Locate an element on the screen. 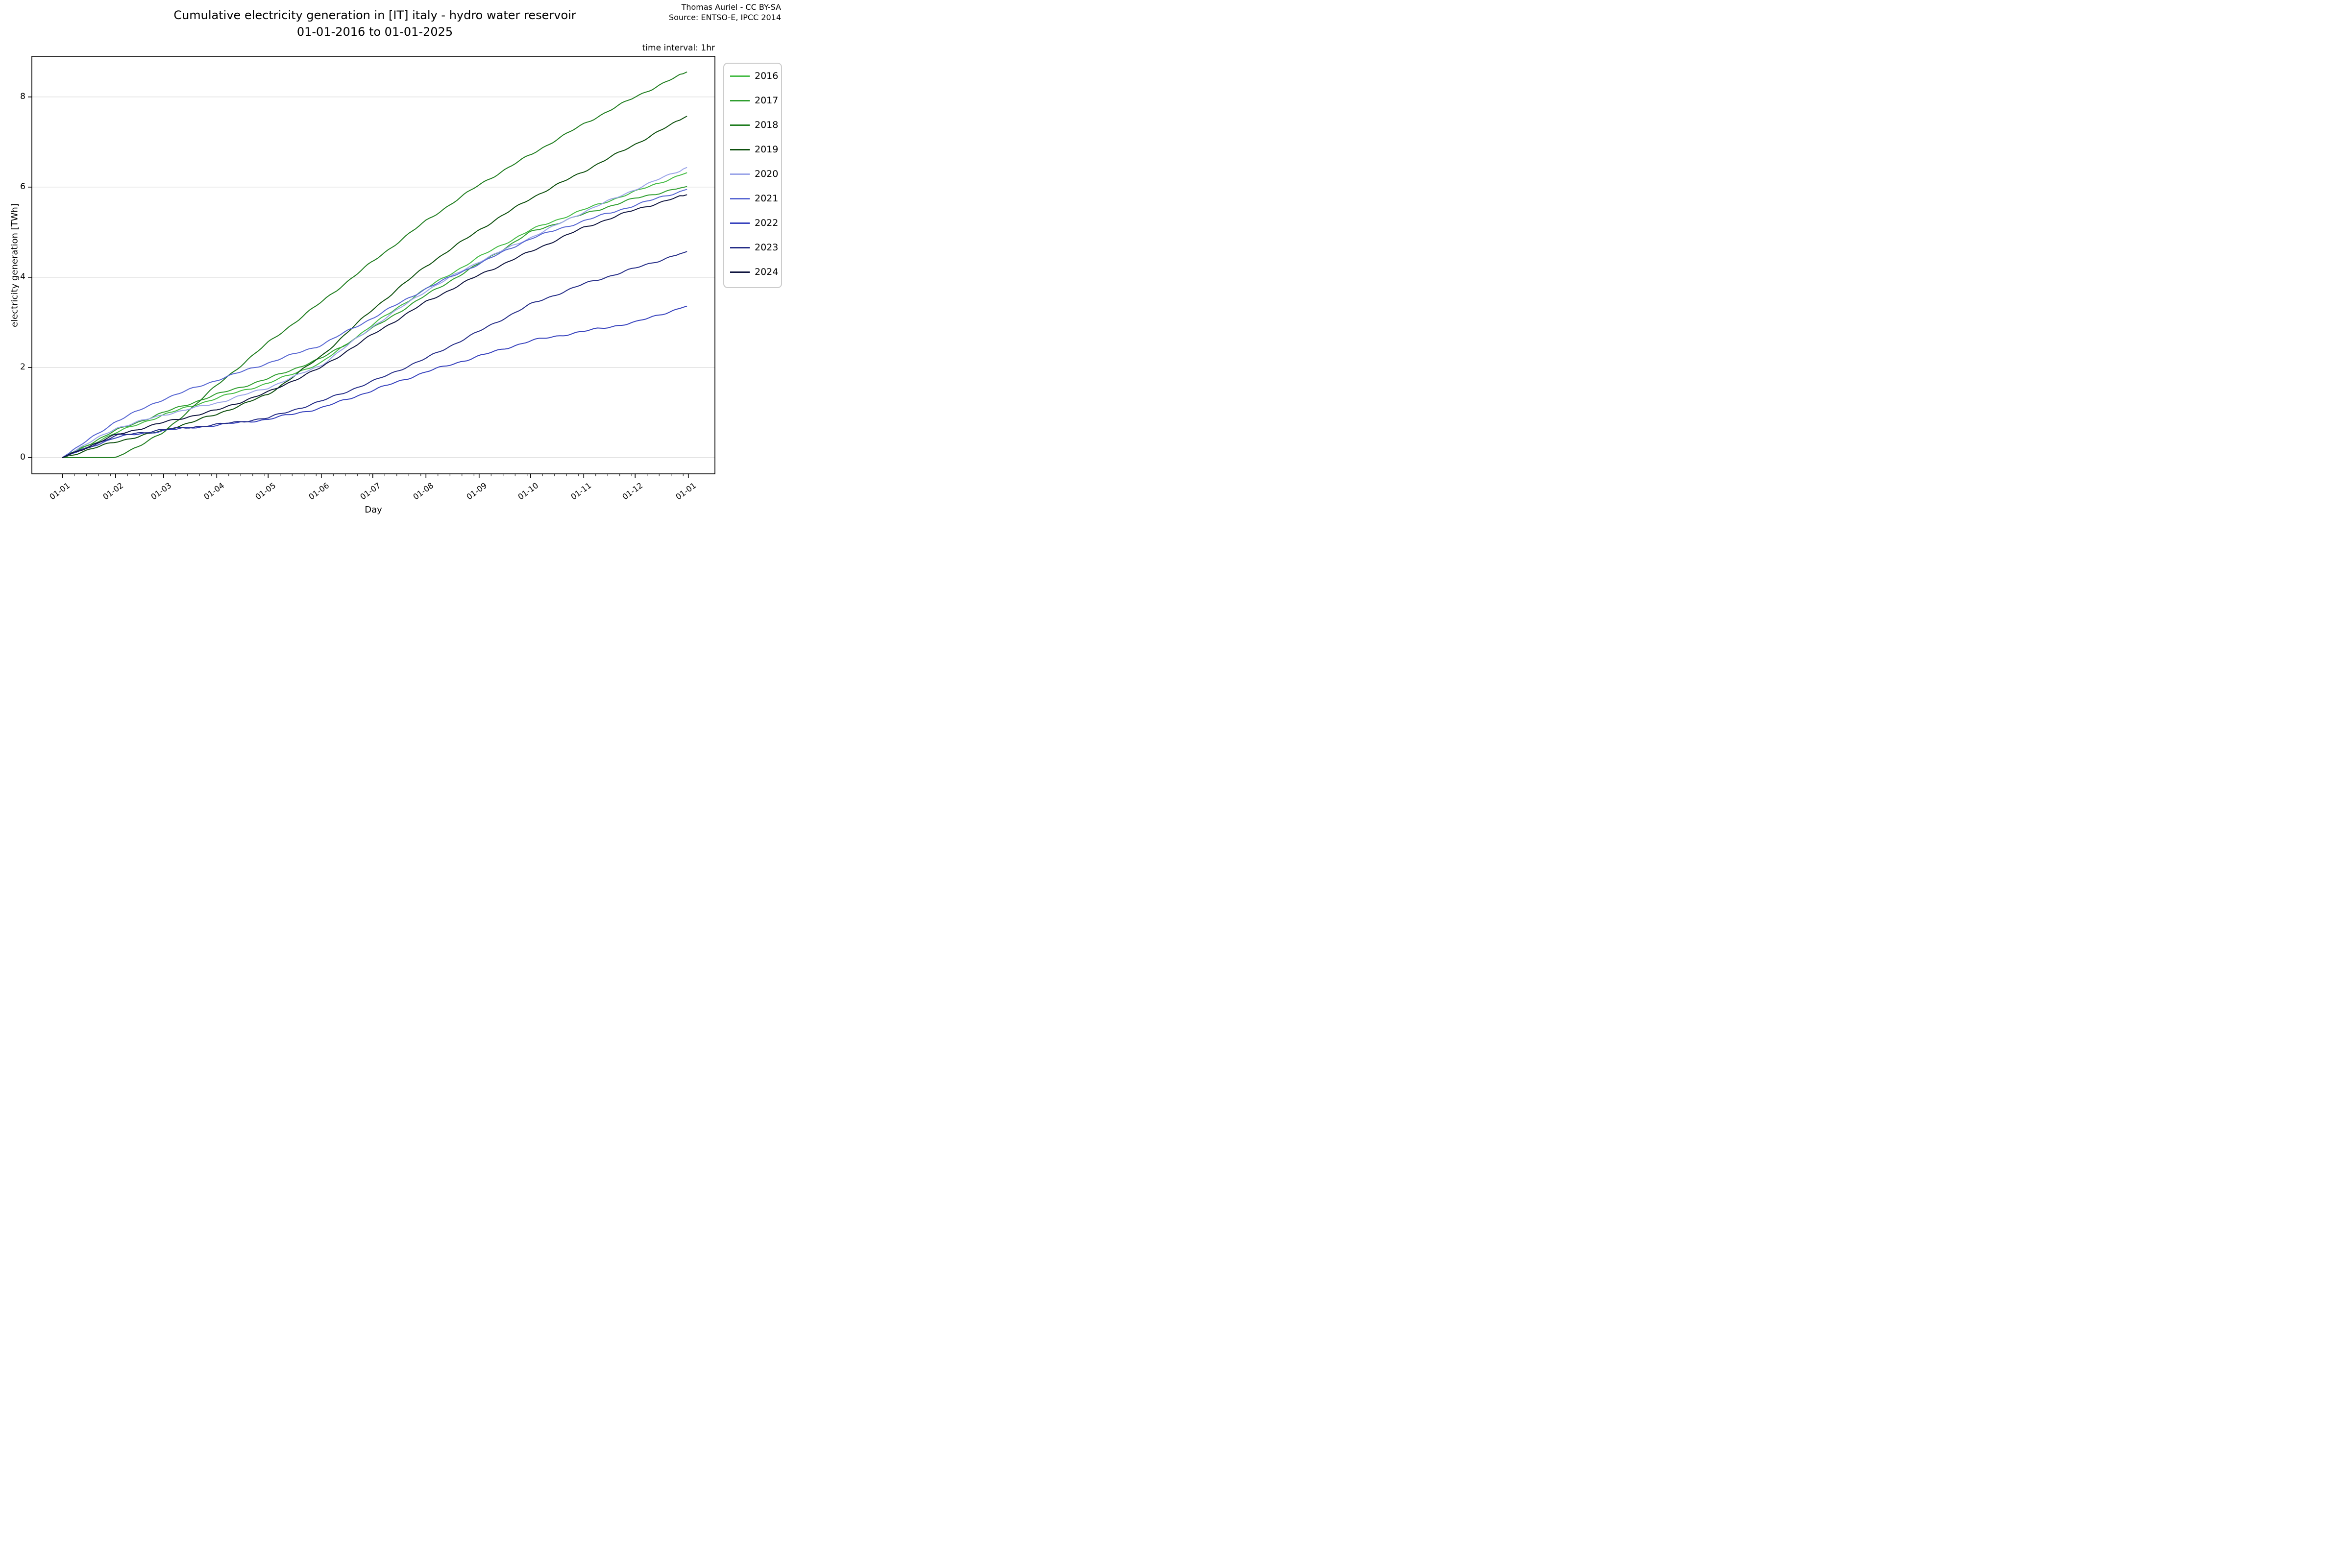 This screenshot has height=1568, width=2352. legend-swatch-2016 is located at coordinates (740, 76).